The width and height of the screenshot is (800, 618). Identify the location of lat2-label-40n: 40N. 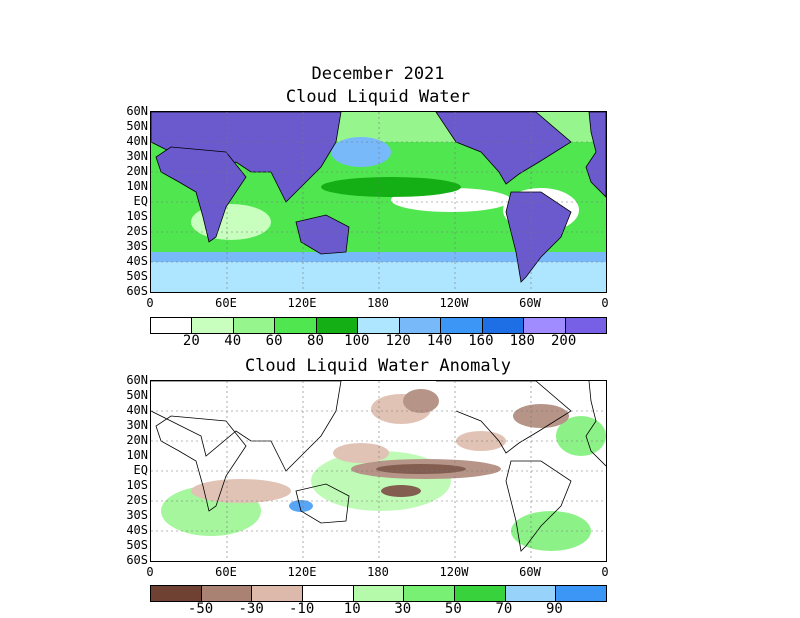
(137, 410).